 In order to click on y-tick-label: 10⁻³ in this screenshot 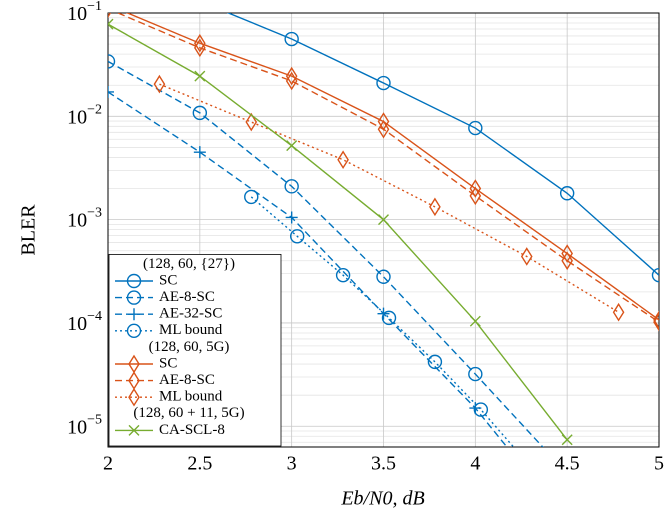, I will do `click(84, 218)`.